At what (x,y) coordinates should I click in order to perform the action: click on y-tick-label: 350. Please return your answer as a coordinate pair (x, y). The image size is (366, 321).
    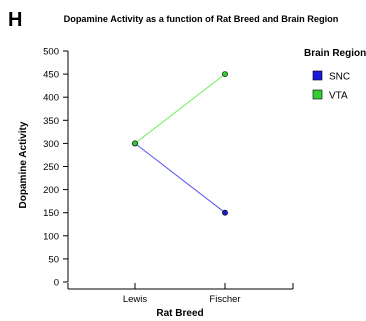
    Looking at the image, I should click on (51, 121).